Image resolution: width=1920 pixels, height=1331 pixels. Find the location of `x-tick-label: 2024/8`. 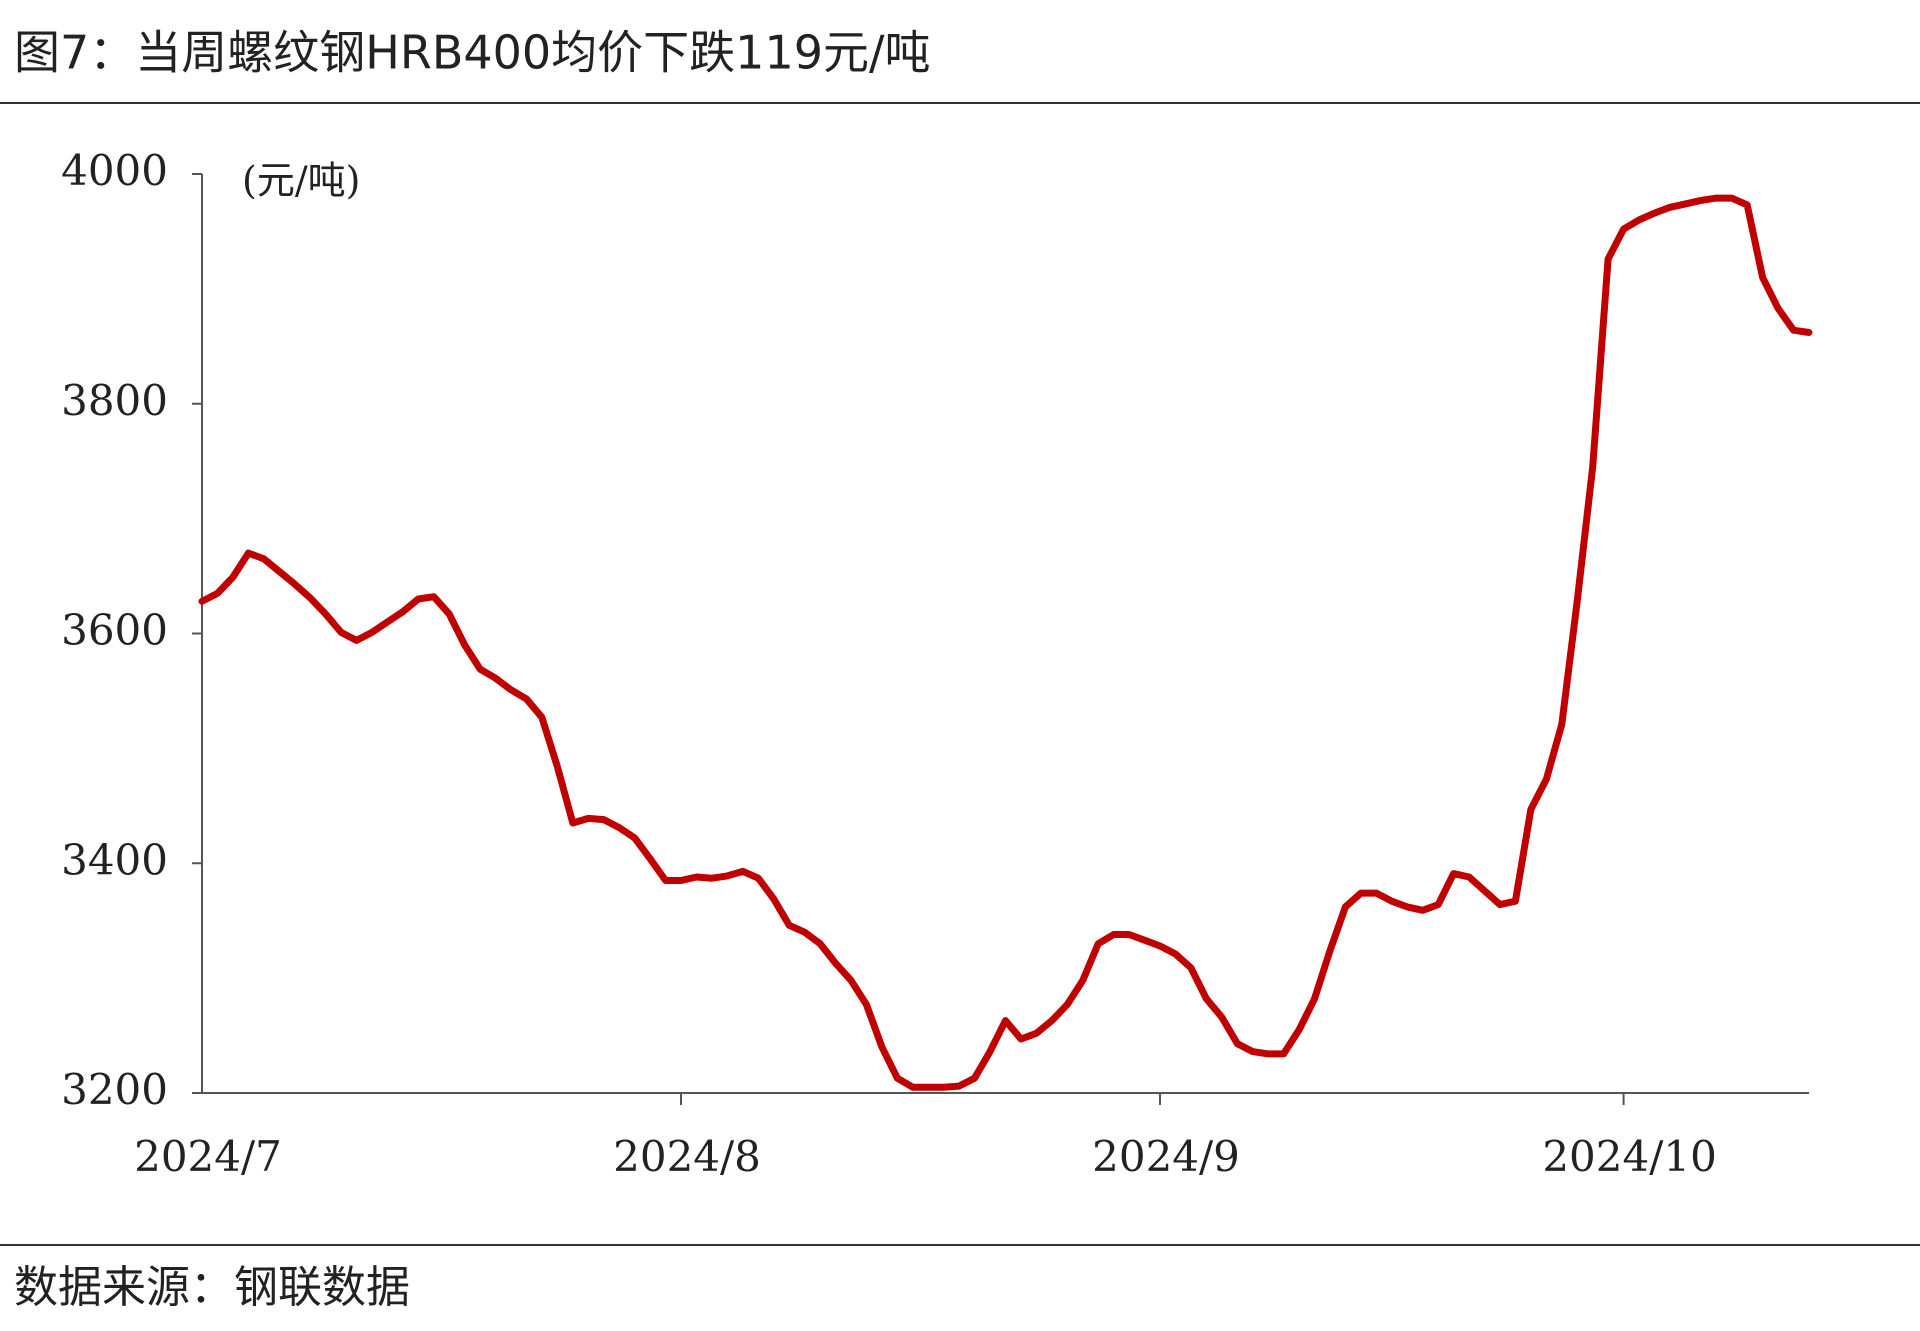

x-tick-label: 2024/8 is located at coordinates (687, 1156).